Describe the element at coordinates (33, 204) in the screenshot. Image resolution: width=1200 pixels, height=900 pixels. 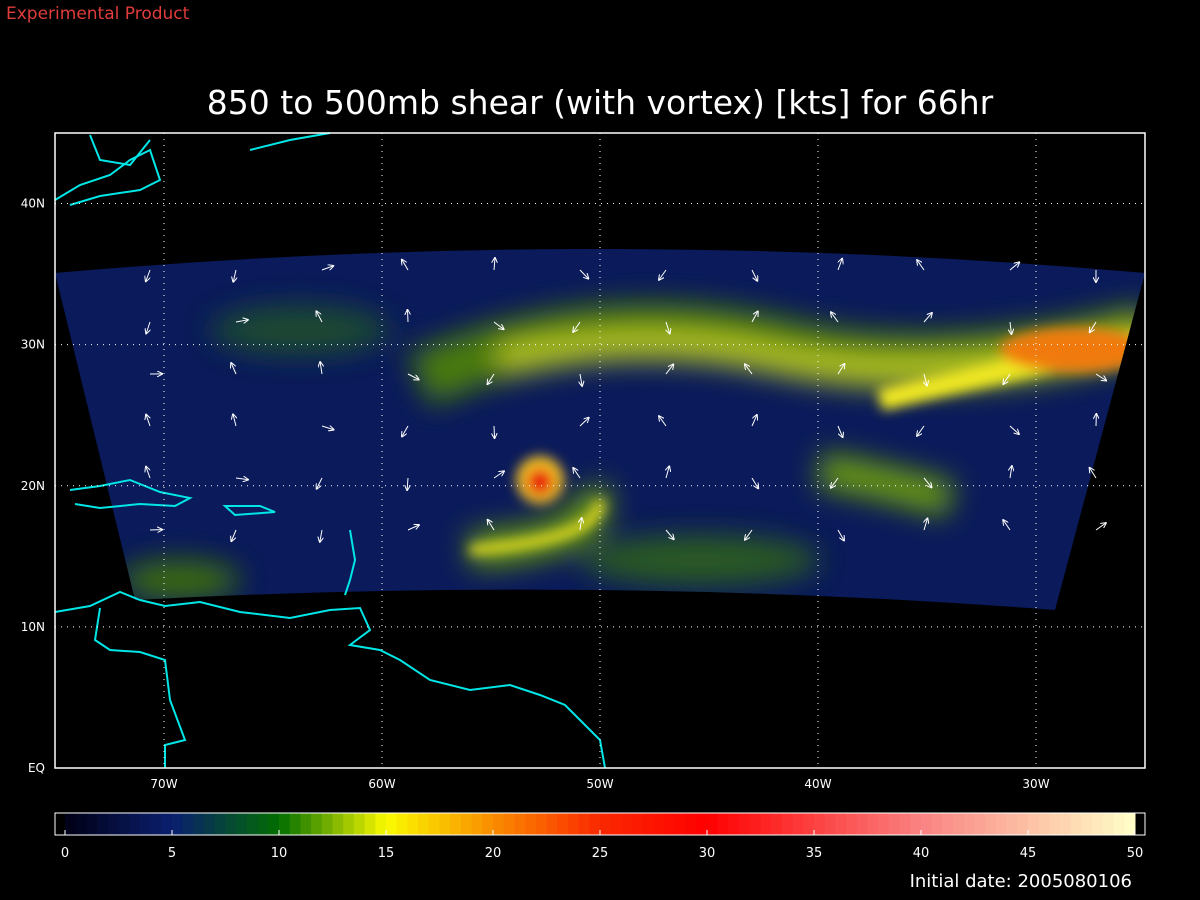
I see `lat-label: 40N` at that location.